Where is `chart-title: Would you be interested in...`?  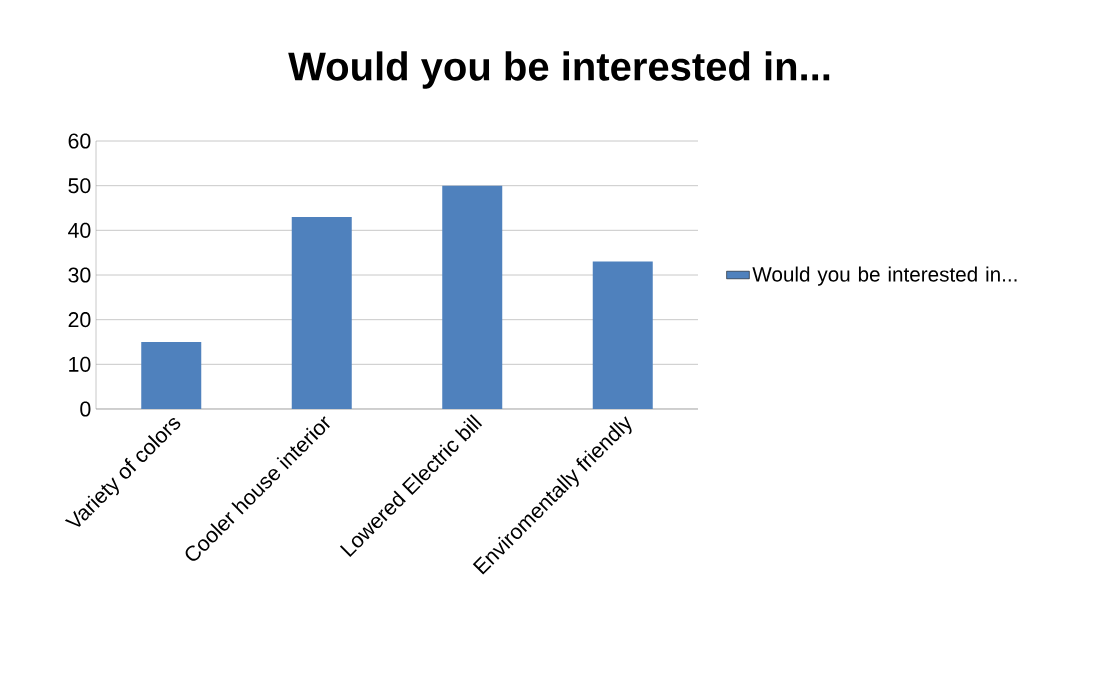
chart-title: Would you be interested in... is located at coordinates (559, 70).